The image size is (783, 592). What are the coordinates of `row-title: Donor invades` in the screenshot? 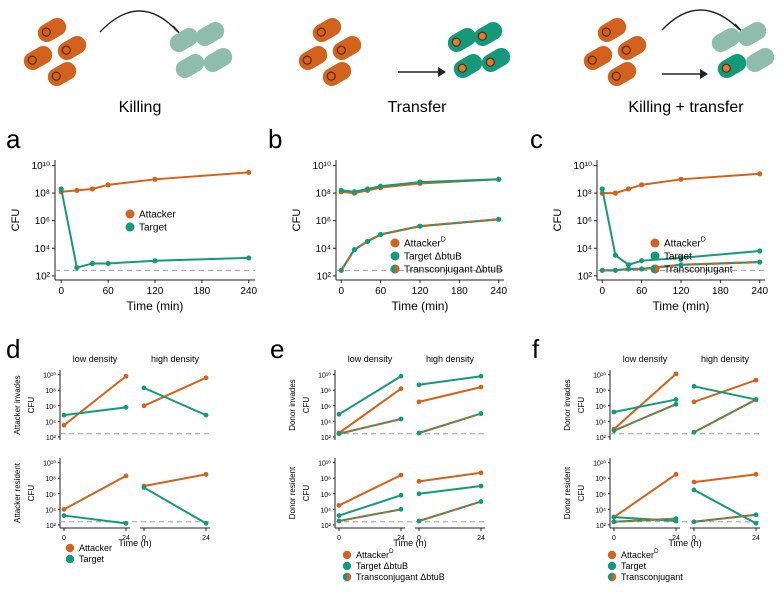 It's located at (292, 405).